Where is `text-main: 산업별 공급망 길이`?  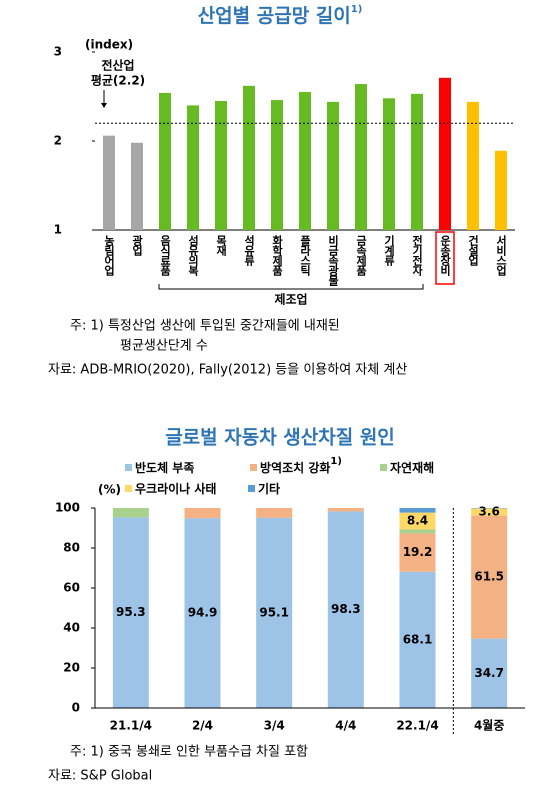
text-main: 산업별 공급망 길이 is located at coordinates (274, 16).